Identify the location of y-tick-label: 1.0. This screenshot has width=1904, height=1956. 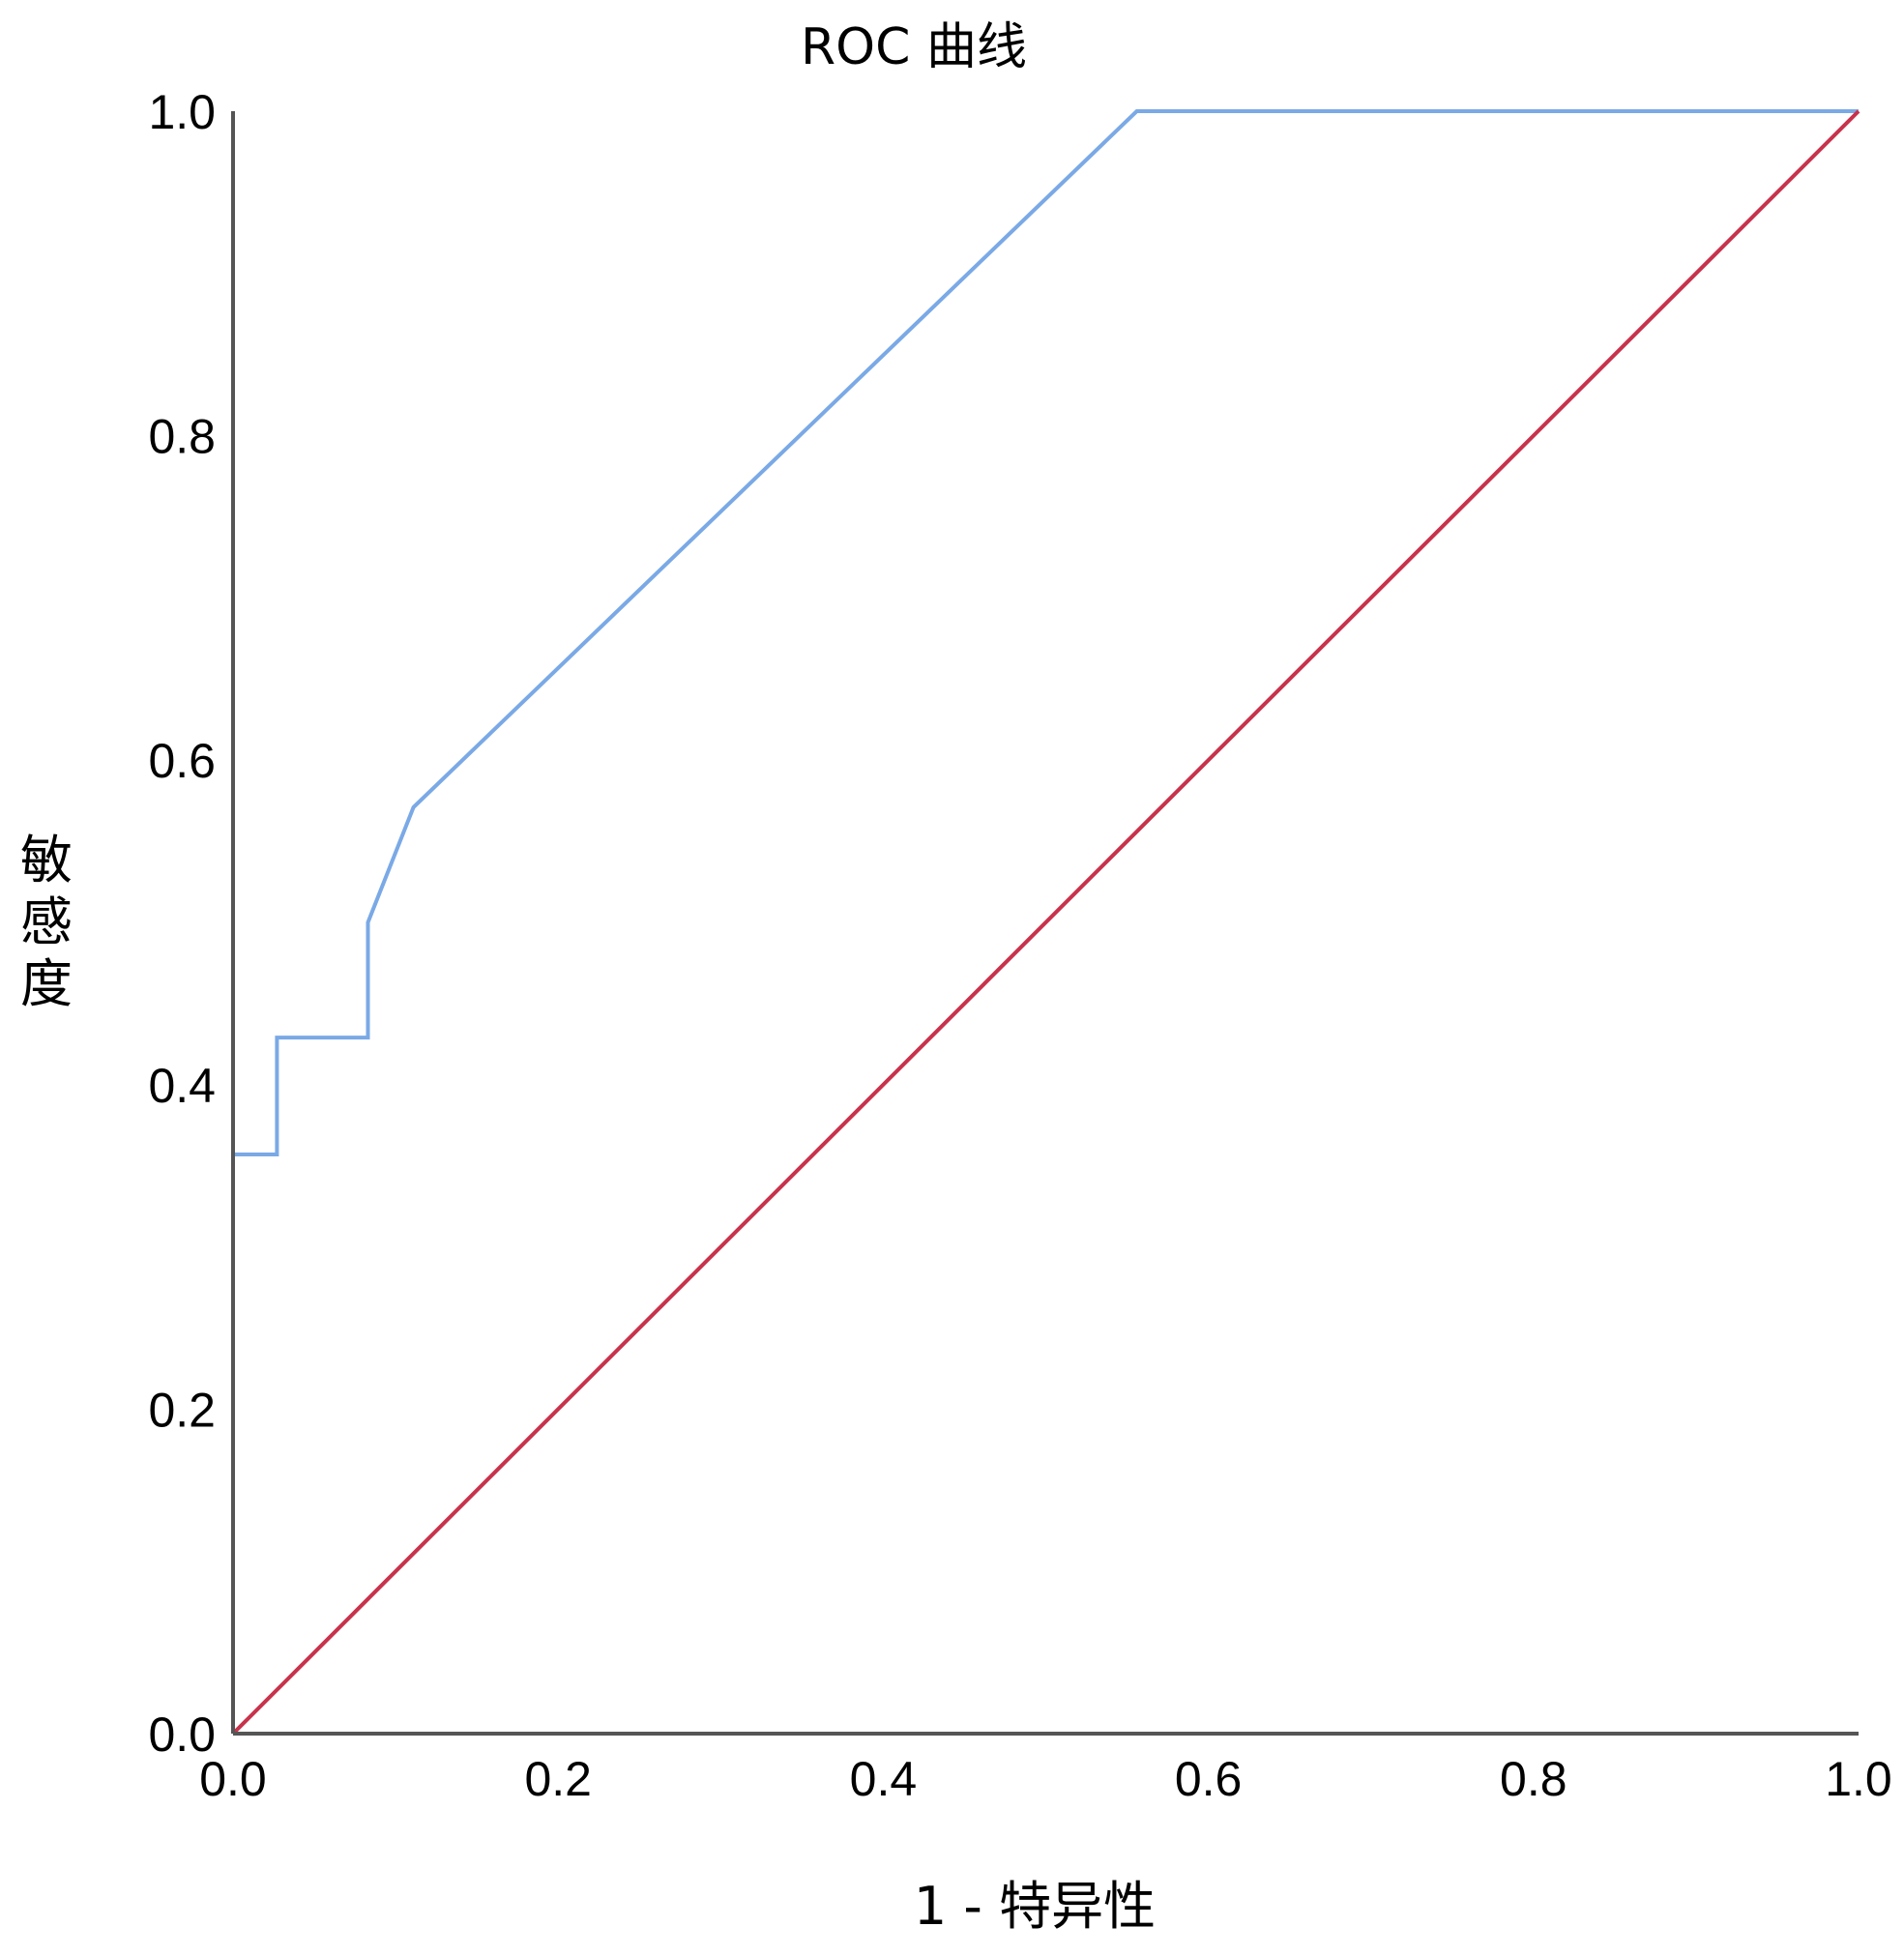
(182, 112).